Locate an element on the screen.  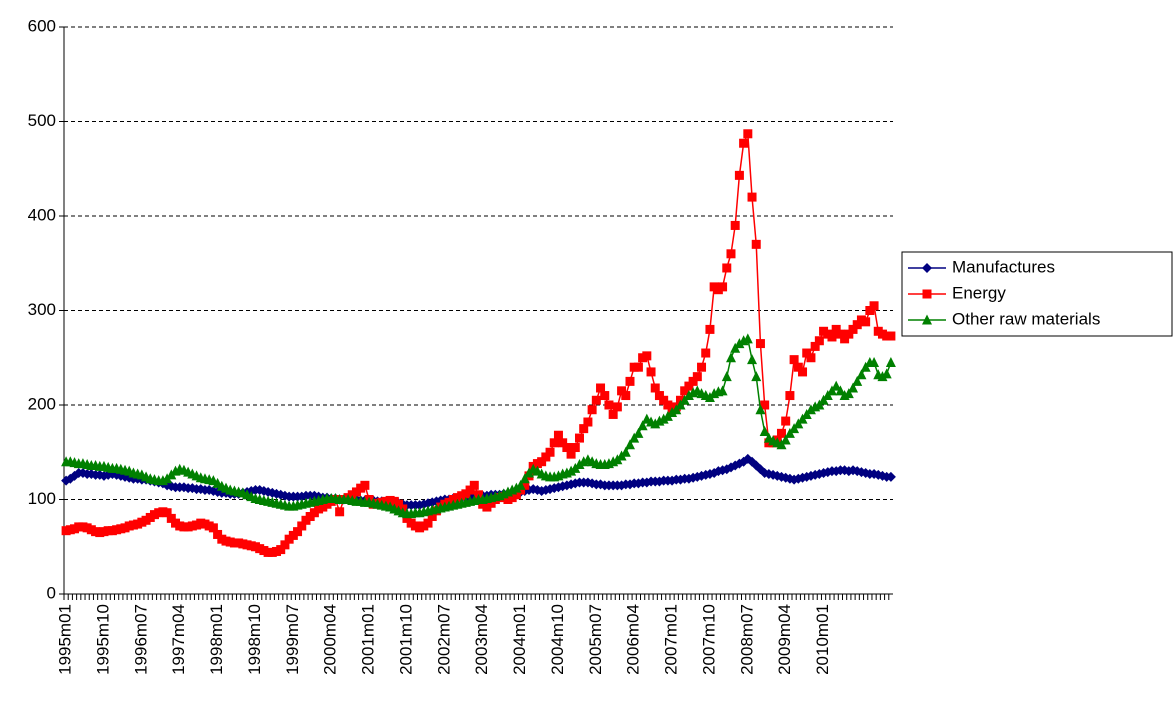
x-tick-label: 1998m10 is located at coordinates (254, 639).